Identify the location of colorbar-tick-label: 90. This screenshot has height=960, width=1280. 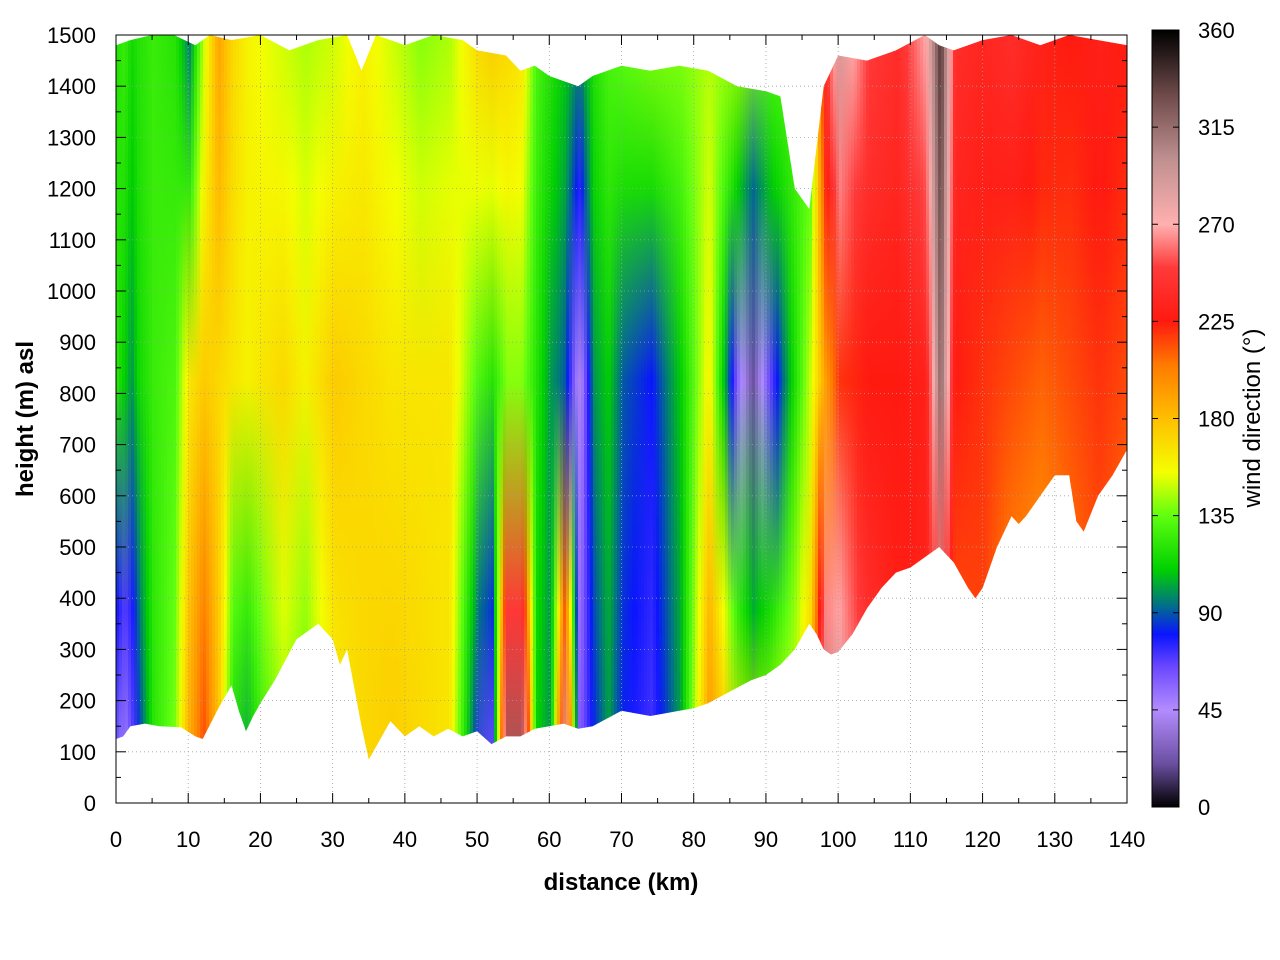
(1210, 613).